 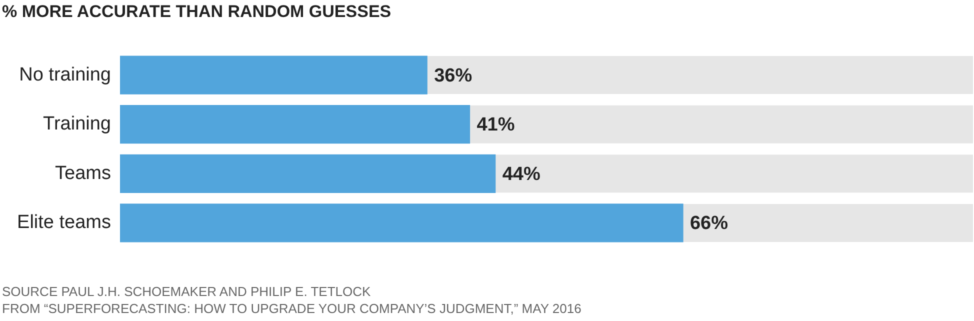 I want to click on source-note: SOURCE PAUL J.H. SCHOEMAKER AND PHILIP E. TETLOCK, so click(x=187, y=291).